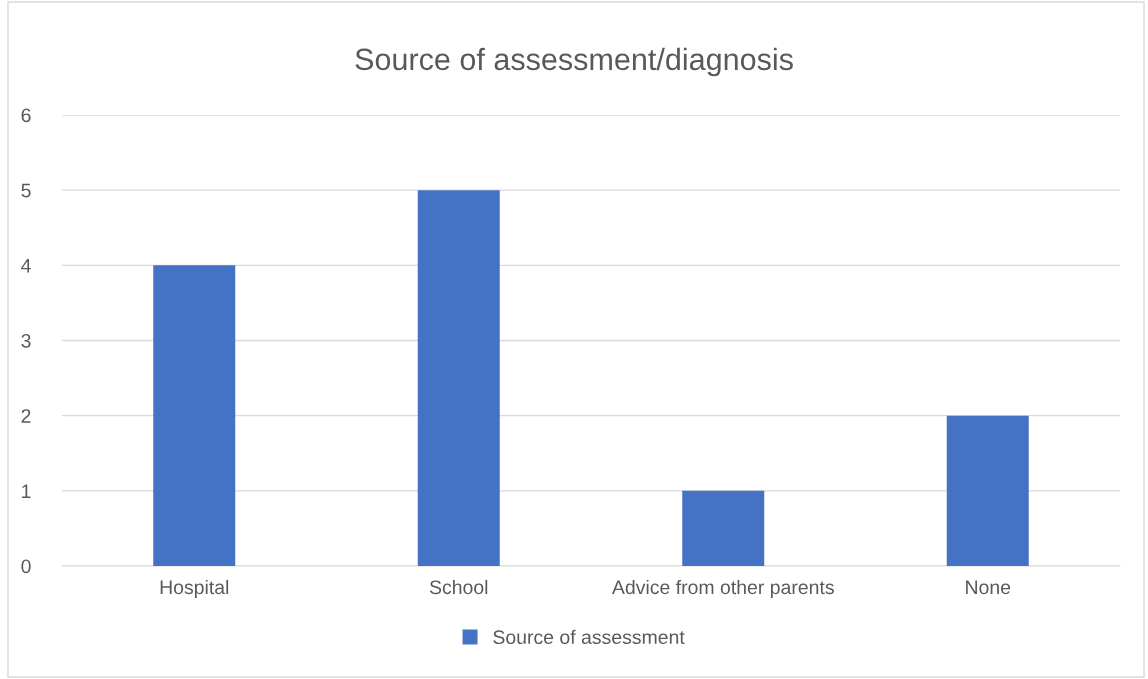  I want to click on y-tick-label: 5, so click(26, 190).